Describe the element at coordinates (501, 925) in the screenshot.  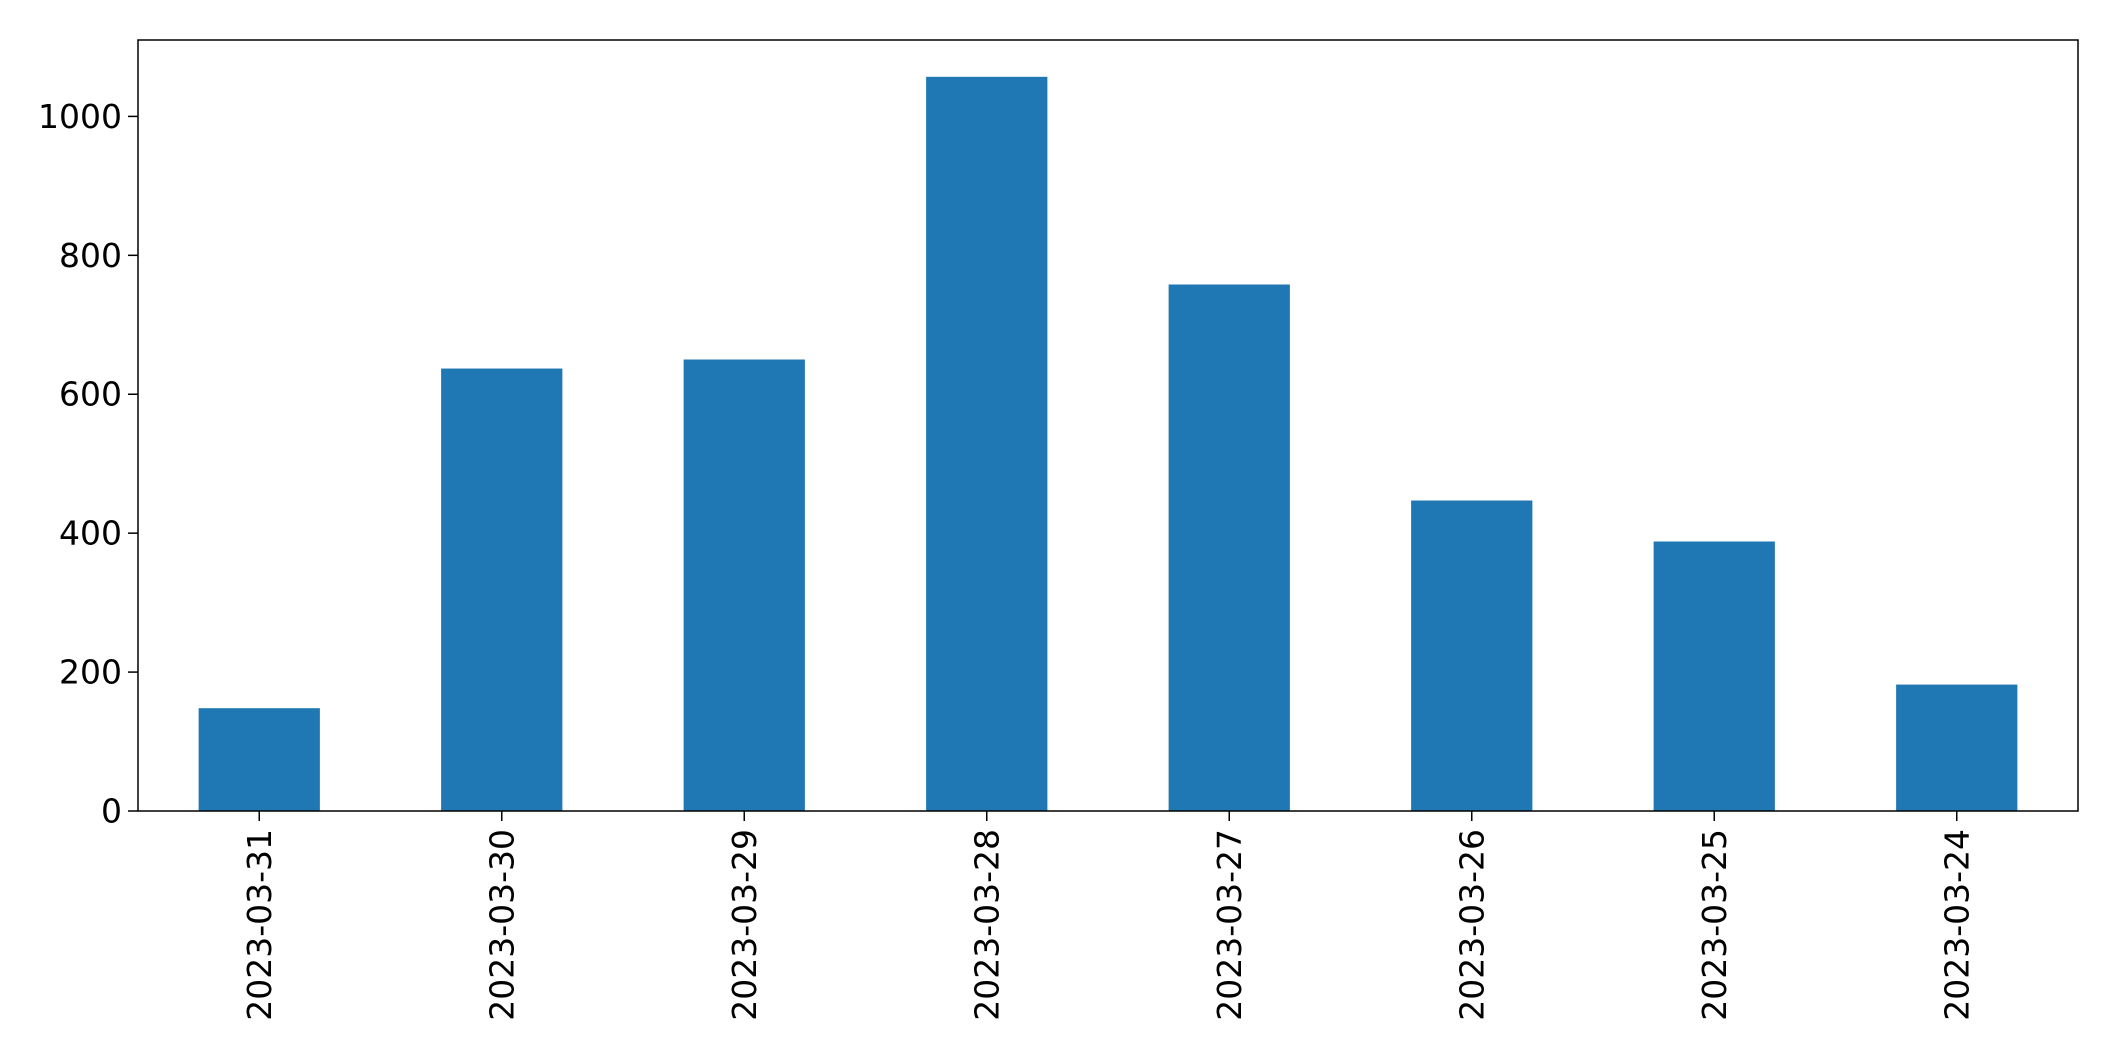
I see `x-tick-label: 2023-03-30` at that location.